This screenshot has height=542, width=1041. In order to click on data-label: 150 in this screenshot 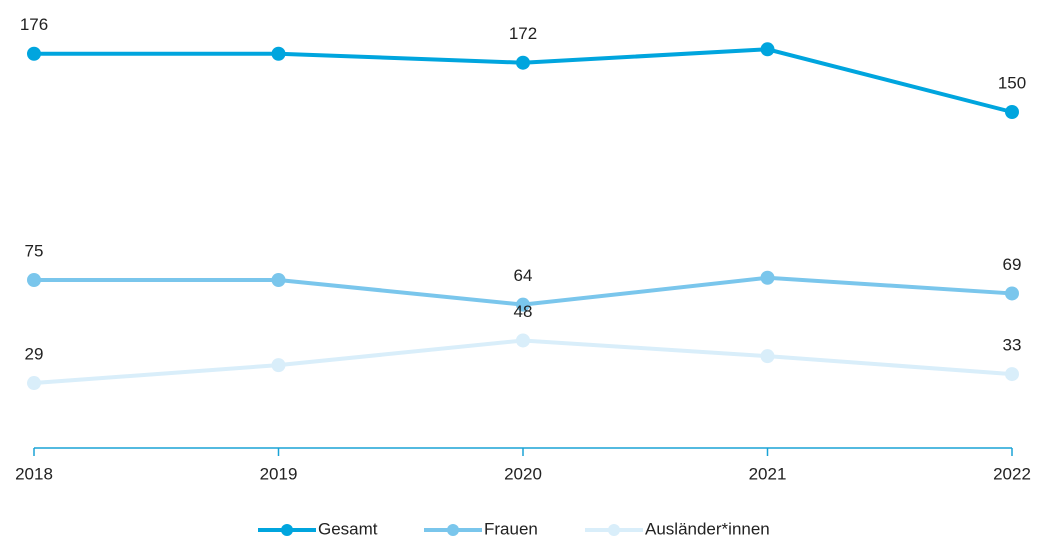, I will do `click(1012, 82)`.